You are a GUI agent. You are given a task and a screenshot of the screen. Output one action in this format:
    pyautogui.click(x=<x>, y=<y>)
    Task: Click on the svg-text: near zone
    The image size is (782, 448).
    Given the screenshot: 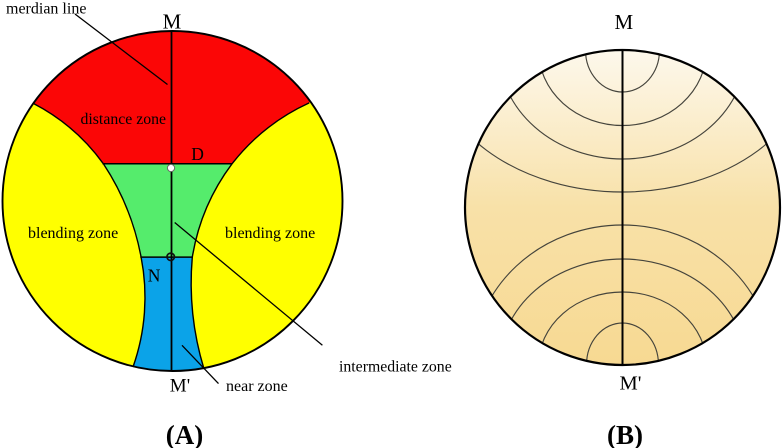 What is the action you would take?
    pyautogui.click(x=257, y=386)
    